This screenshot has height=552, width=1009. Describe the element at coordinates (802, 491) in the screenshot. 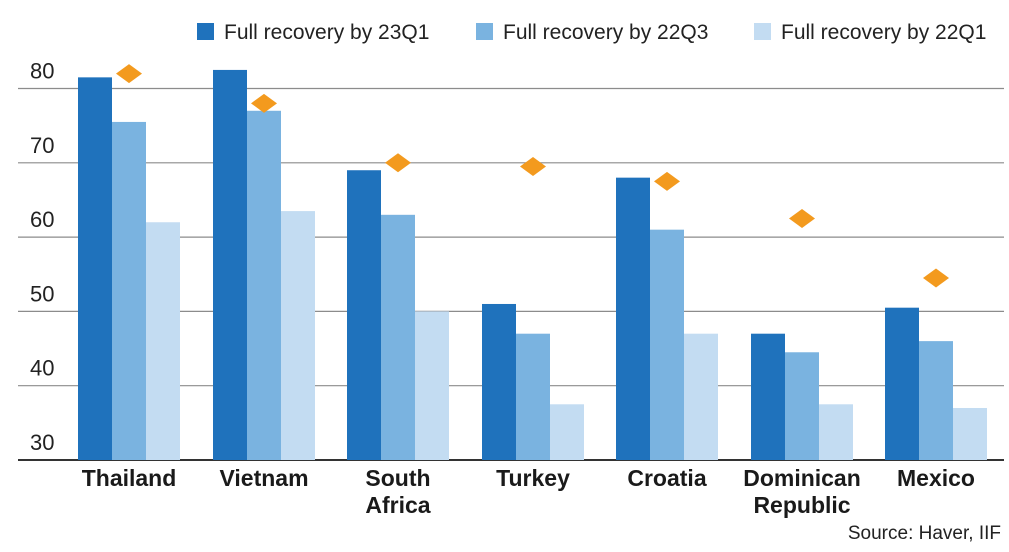

I see `category-label-dominican-republic: Dominican Republic` at that location.